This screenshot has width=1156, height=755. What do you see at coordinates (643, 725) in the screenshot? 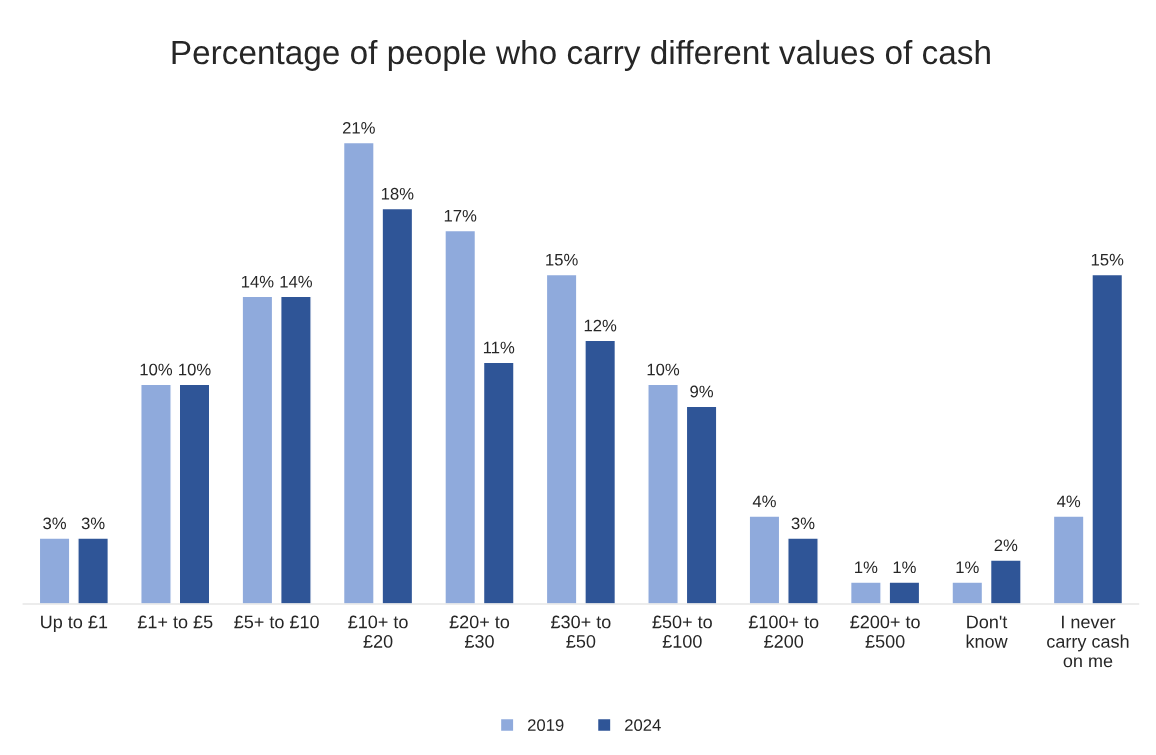
I see `legend-label: 2024` at bounding box center [643, 725].